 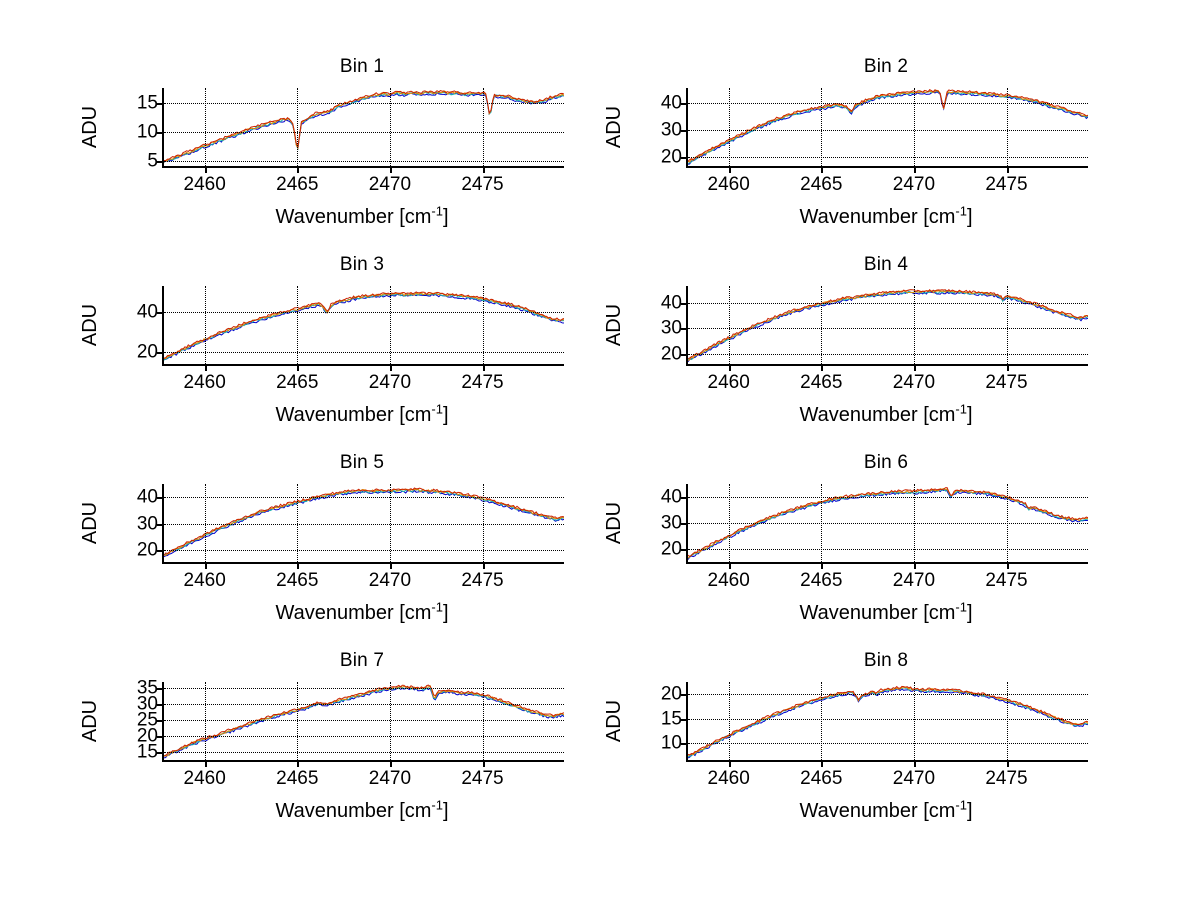 I want to click on x-tick-label: 2475, so click(x=482, y=184).